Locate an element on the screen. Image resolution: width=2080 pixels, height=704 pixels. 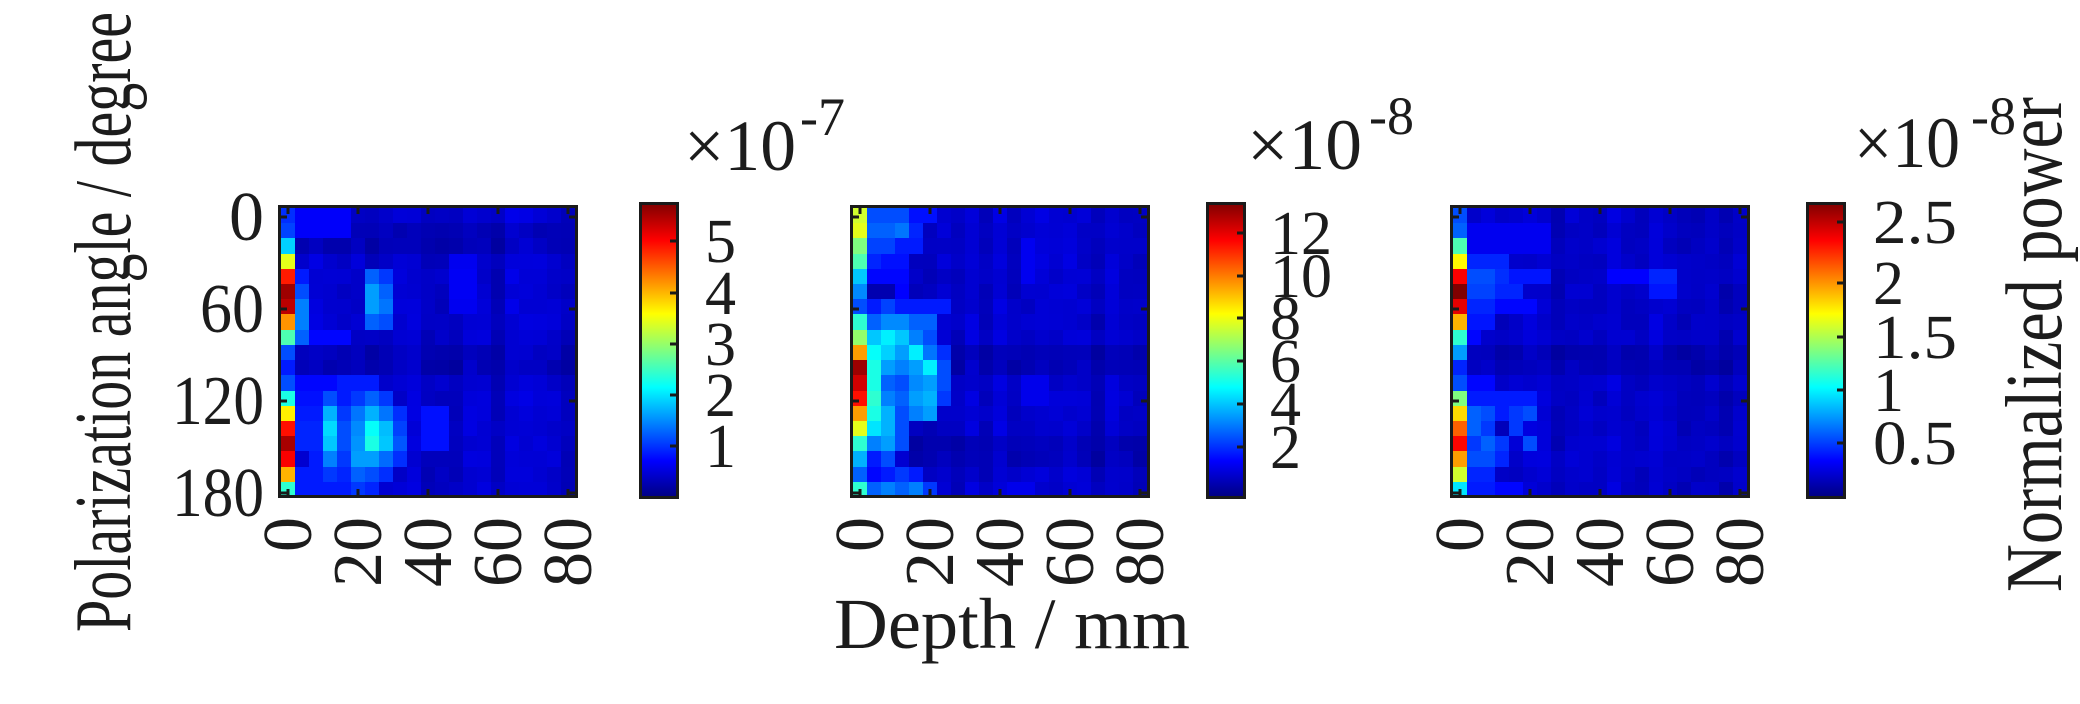
svg-text: Depth / mm is located at coordinates (1012, 624).